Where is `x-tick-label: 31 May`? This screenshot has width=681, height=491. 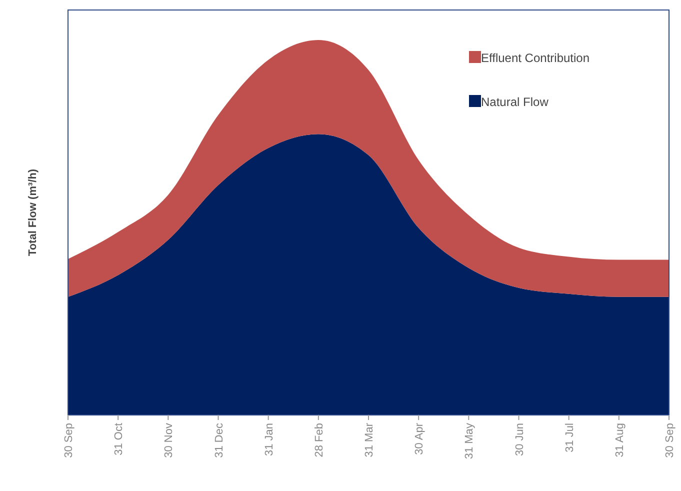 x-tick-label: 31 May is located at coordinates (470, 441).